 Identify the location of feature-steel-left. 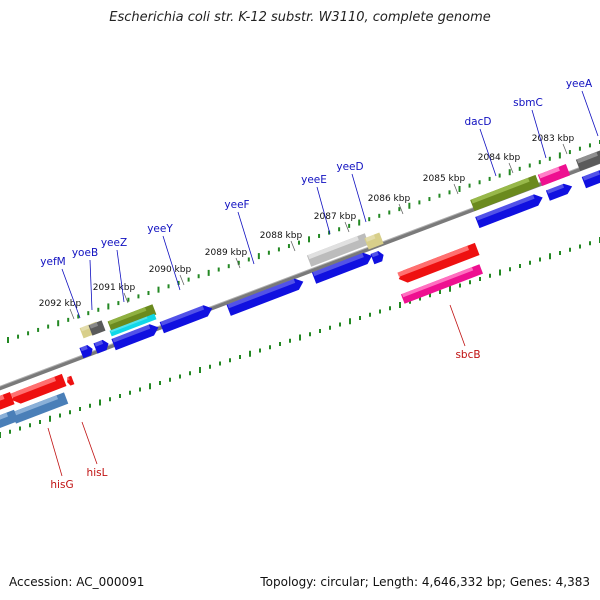
(9, 420).